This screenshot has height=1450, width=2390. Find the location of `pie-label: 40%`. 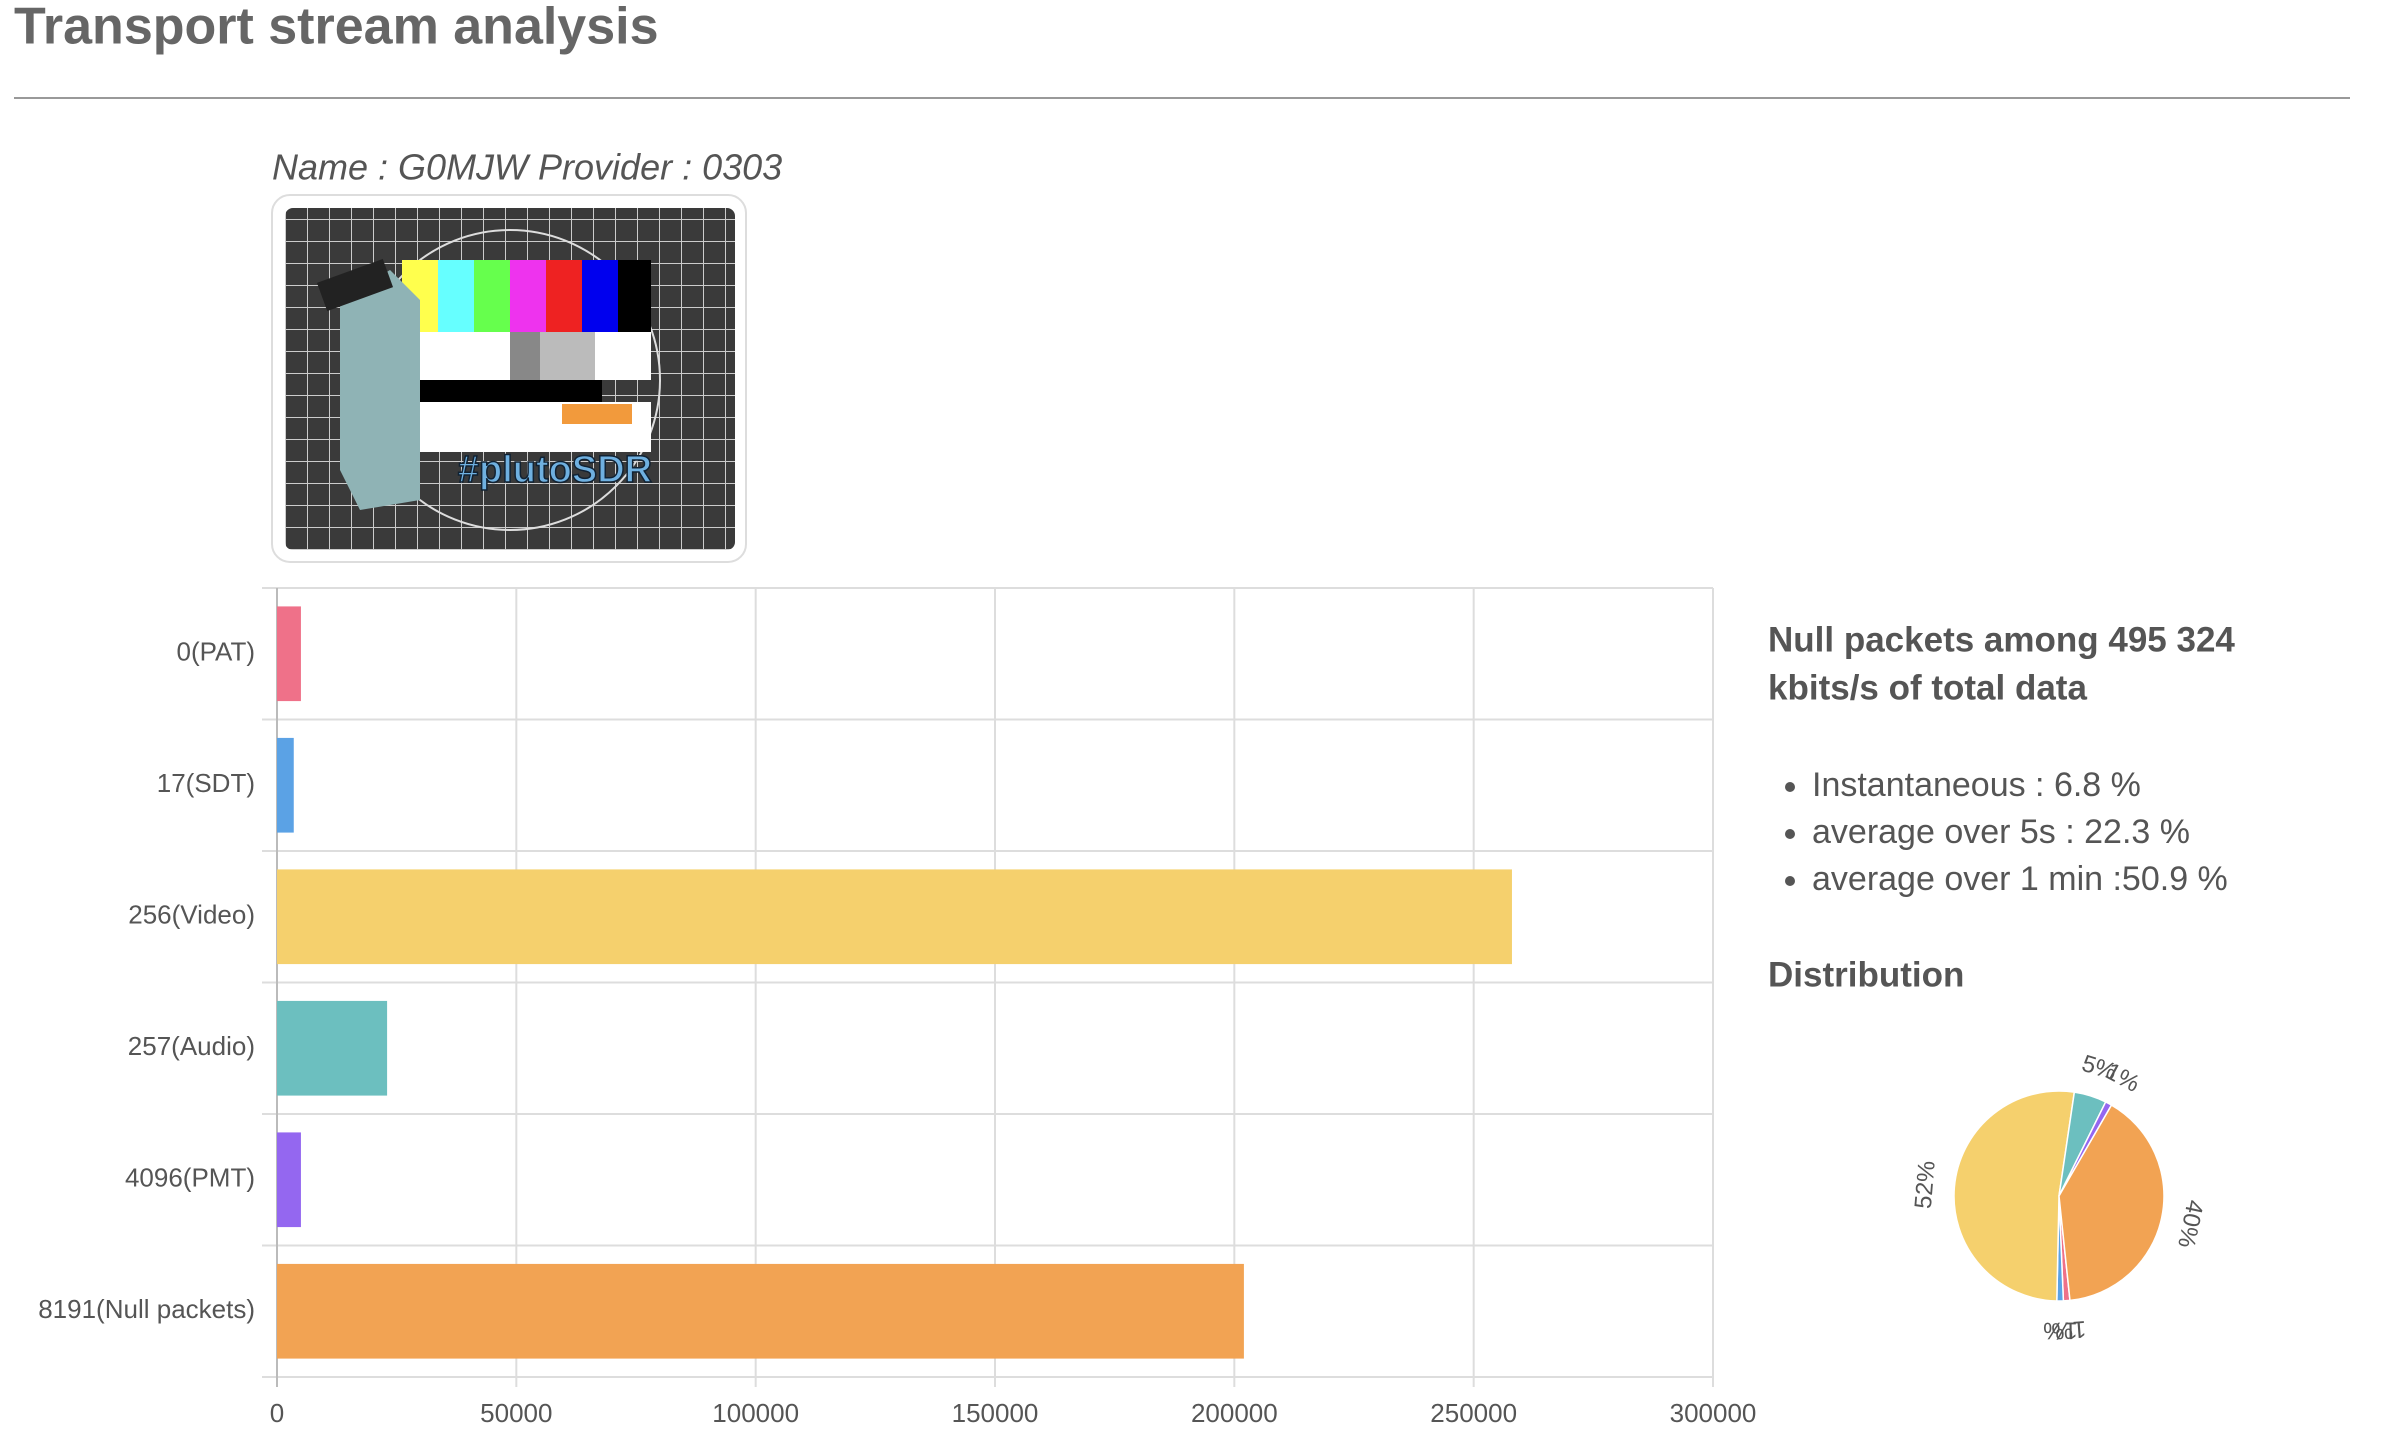

pie-label: 40% is located at coordinates (2190, 1224).